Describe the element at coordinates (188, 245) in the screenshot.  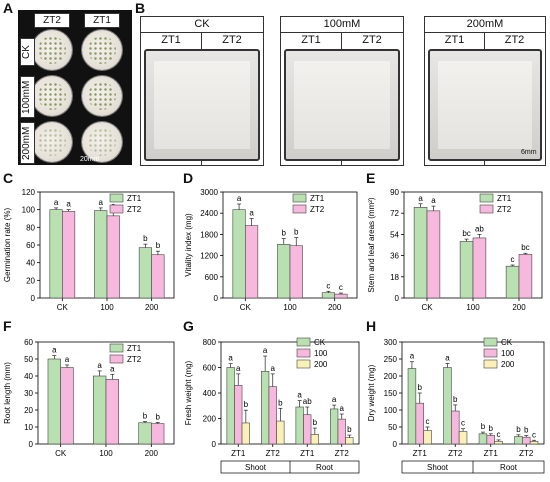
I see `y-axis-label: Vitality index (mg)` at that location.